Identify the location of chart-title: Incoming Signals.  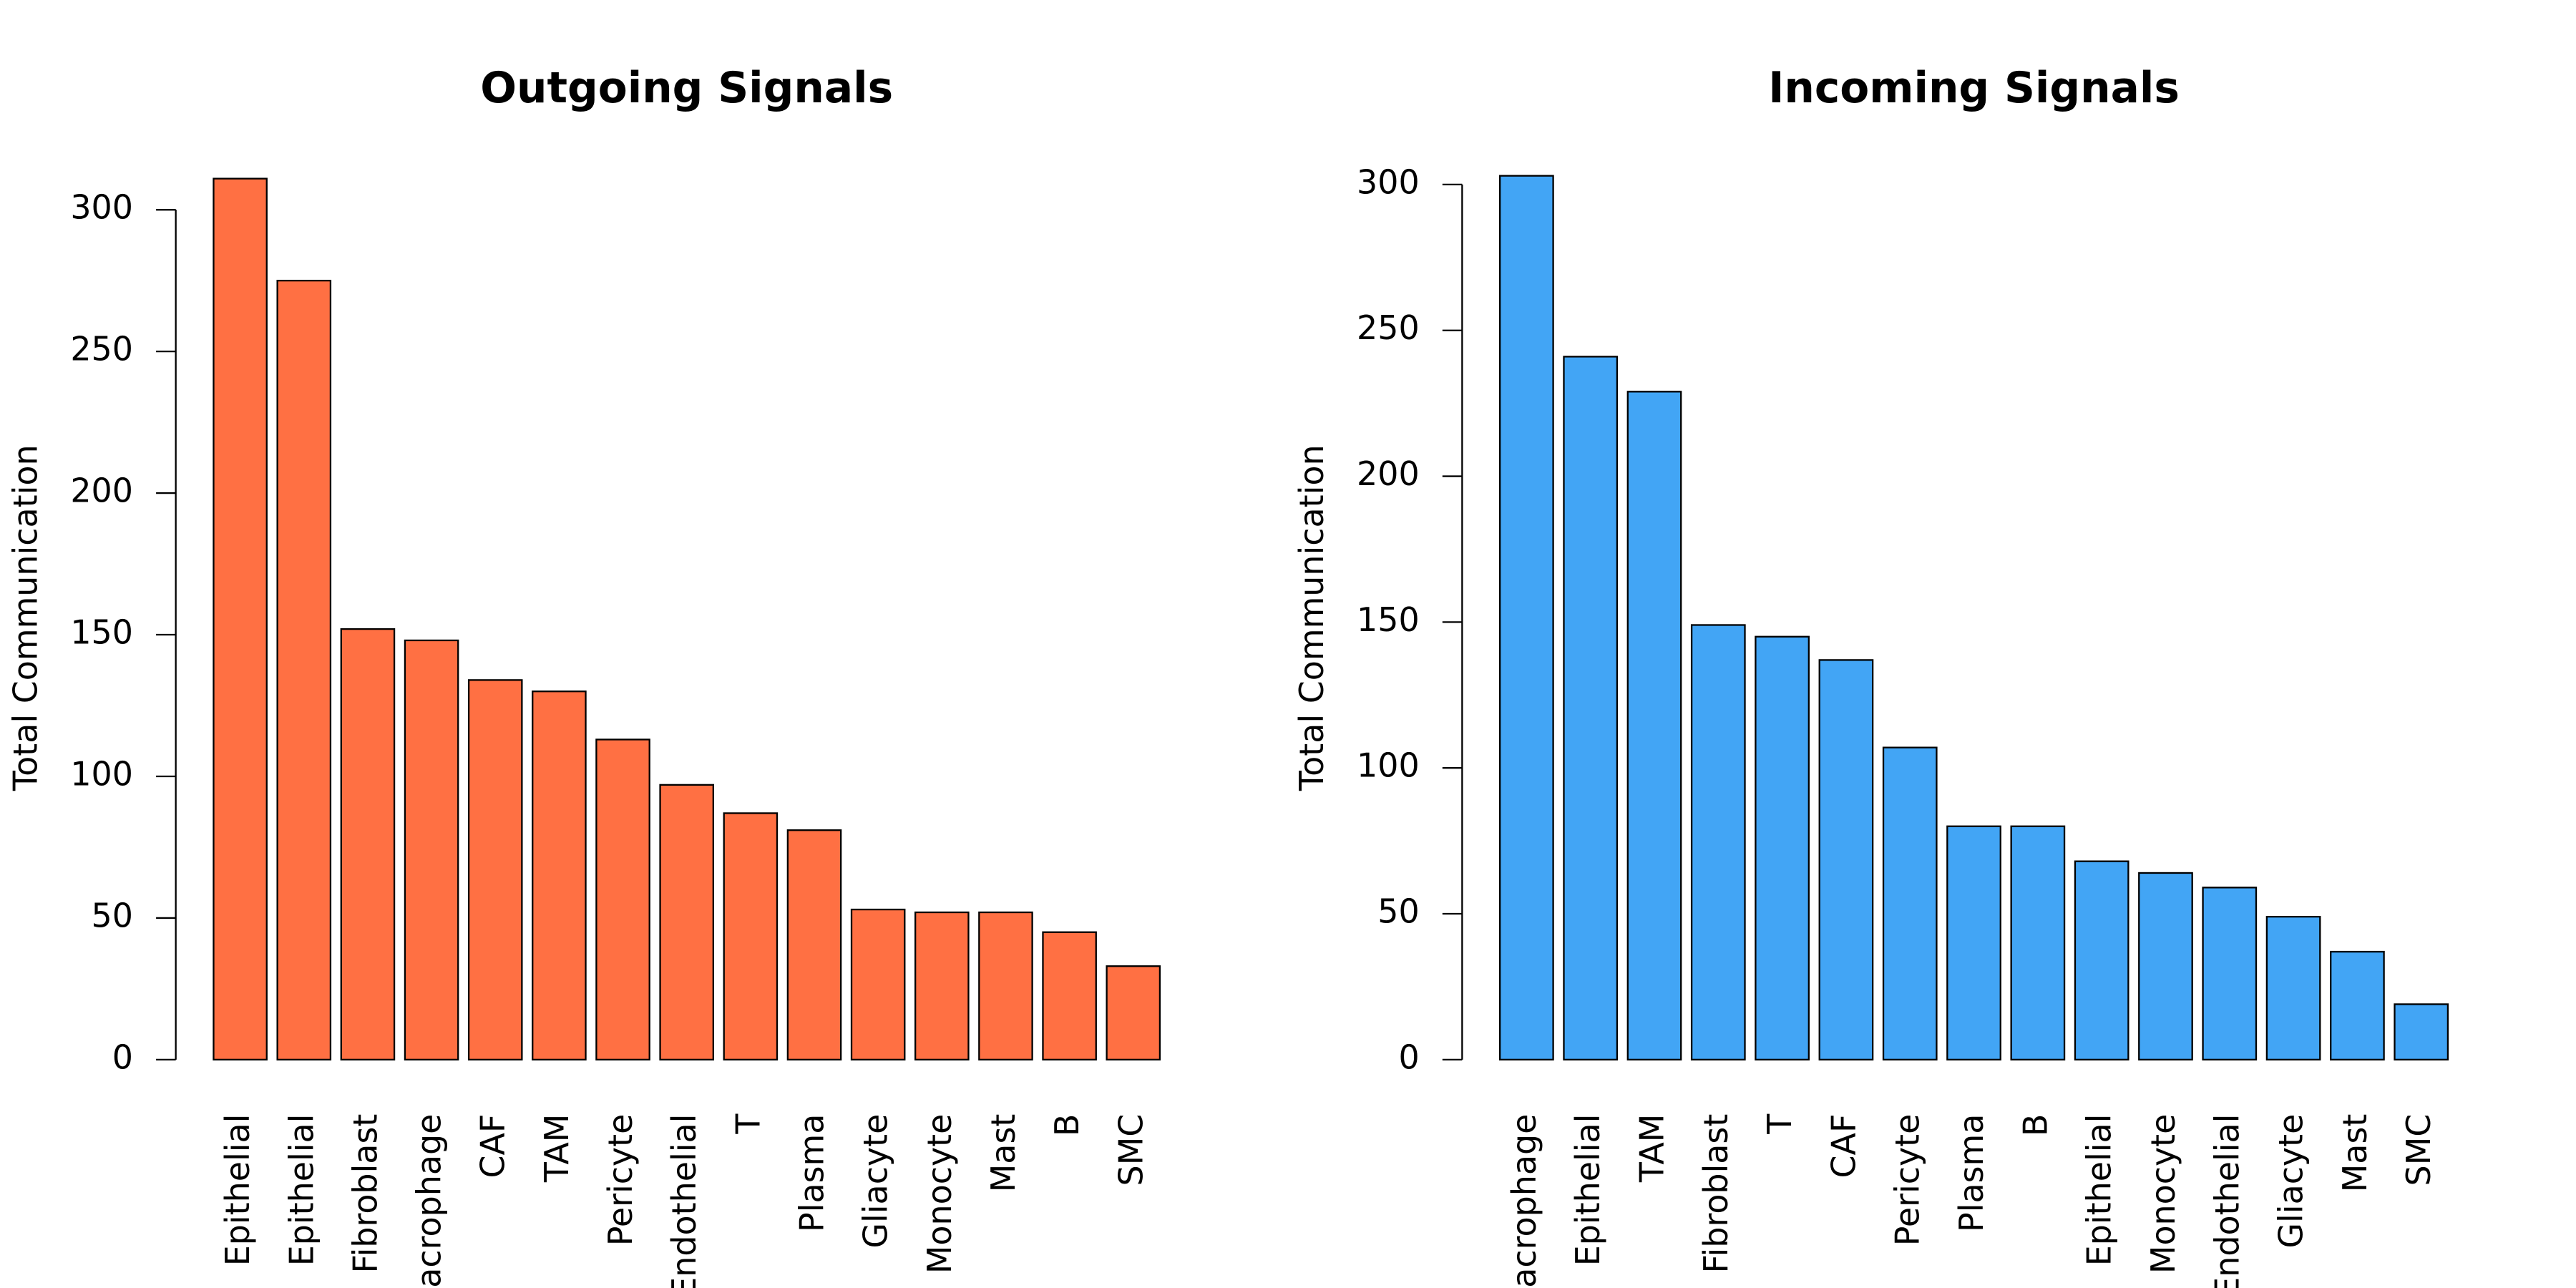
(1974, 88).